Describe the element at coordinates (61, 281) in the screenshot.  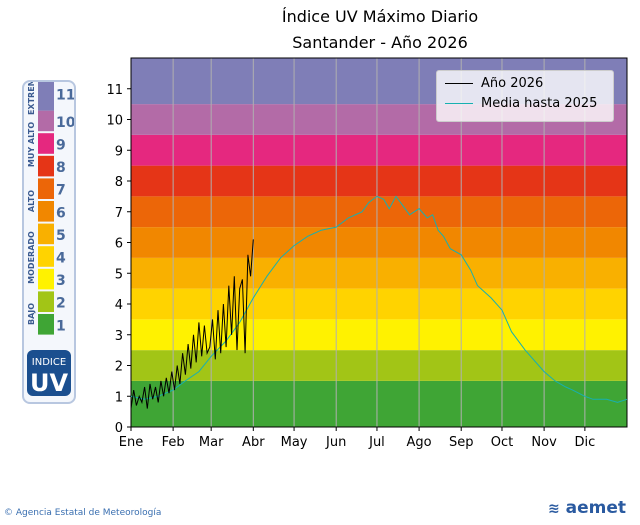
I see `uv-scale-level-3: 3` at that location.